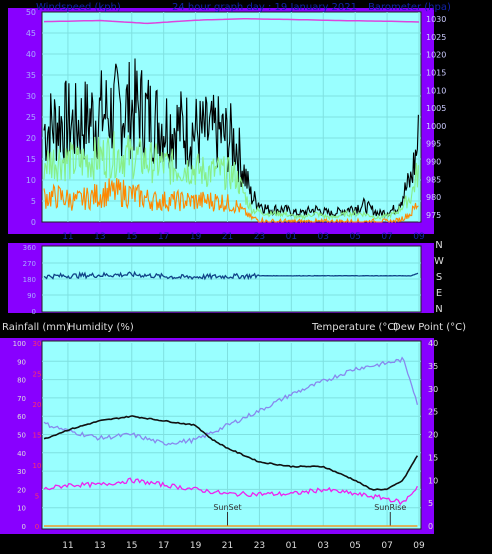  Describe the element at coordinates (37, 405) in the screenshot. I see `rainfall-tick-label: 20` at that location.